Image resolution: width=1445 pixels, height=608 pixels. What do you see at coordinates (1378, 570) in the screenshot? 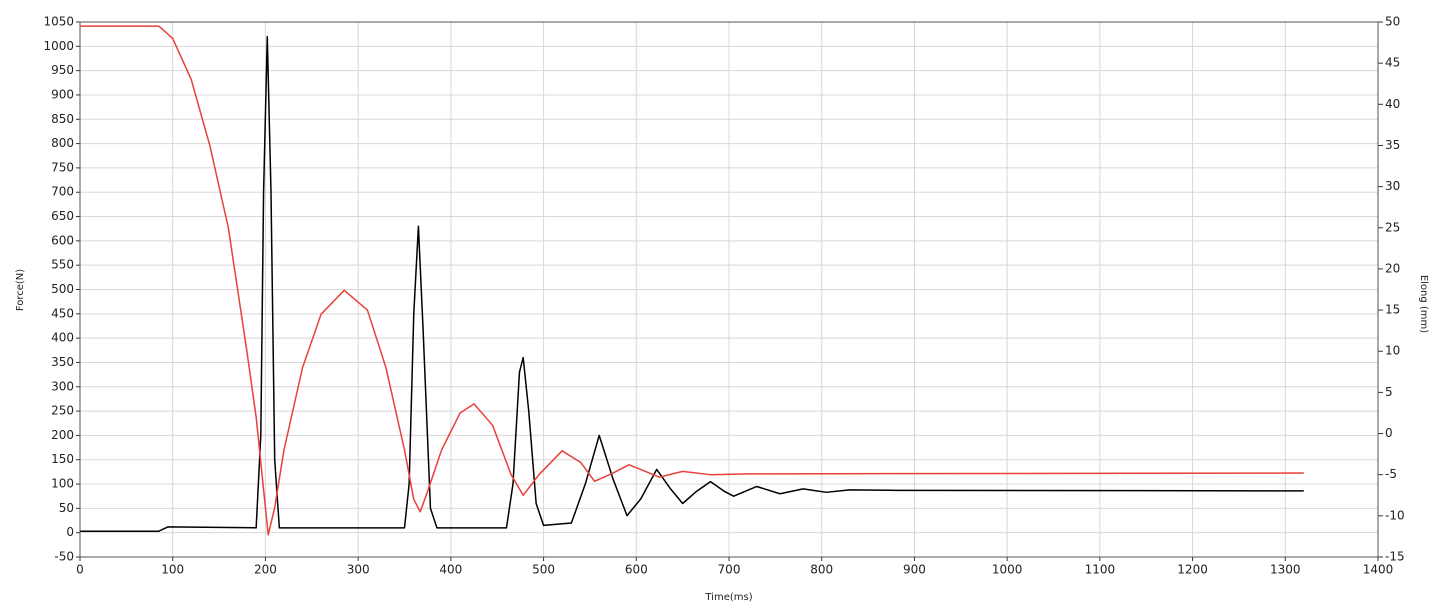
I see `x-tick-label: 1400` at bounding box center [1378, 570].